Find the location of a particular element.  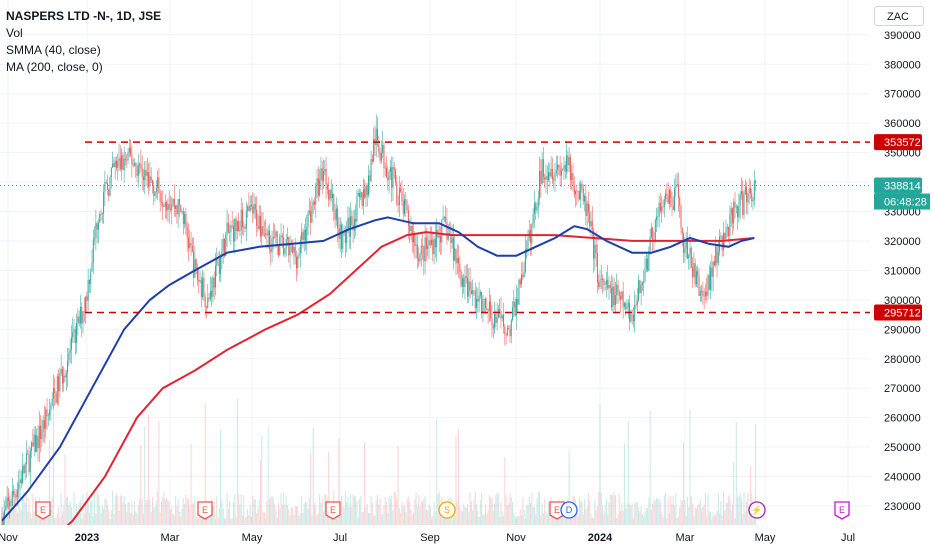

dividend-label: D is located at coordinates (569, 510).